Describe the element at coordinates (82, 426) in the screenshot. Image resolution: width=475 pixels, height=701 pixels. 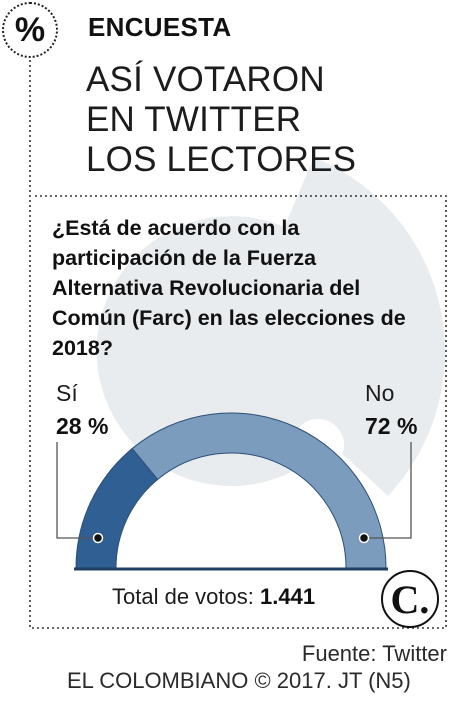
I see `value-label-si: 28 %` at that location.